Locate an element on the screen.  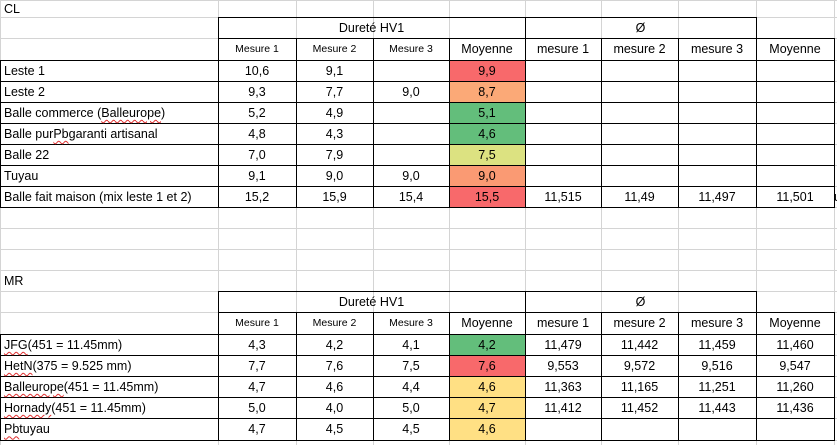
column-header: mesure 3 is located at coordinates (717, 323).